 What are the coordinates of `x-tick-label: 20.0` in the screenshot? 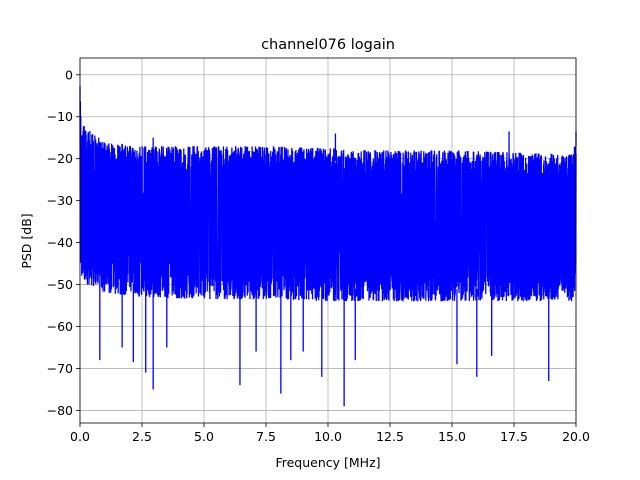 It's located at (576, 436).